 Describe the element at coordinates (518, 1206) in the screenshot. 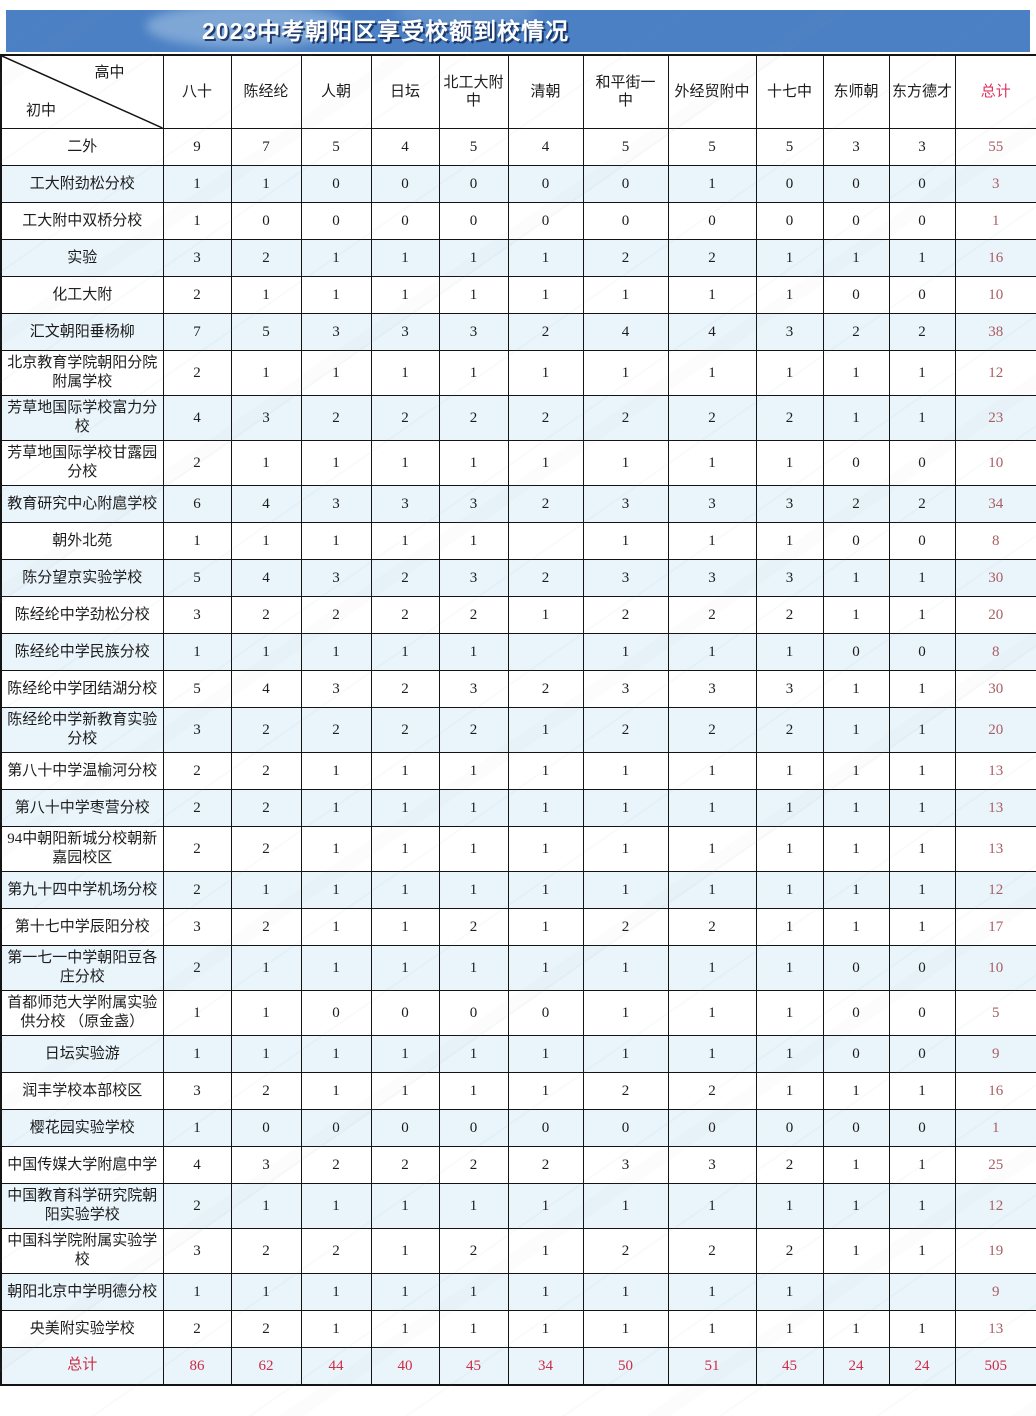

I see `table-row: 中国教育科学研究院朝阳实验学校 2 1 1 1 1 1 1 1 1 1 1 12` at that location.